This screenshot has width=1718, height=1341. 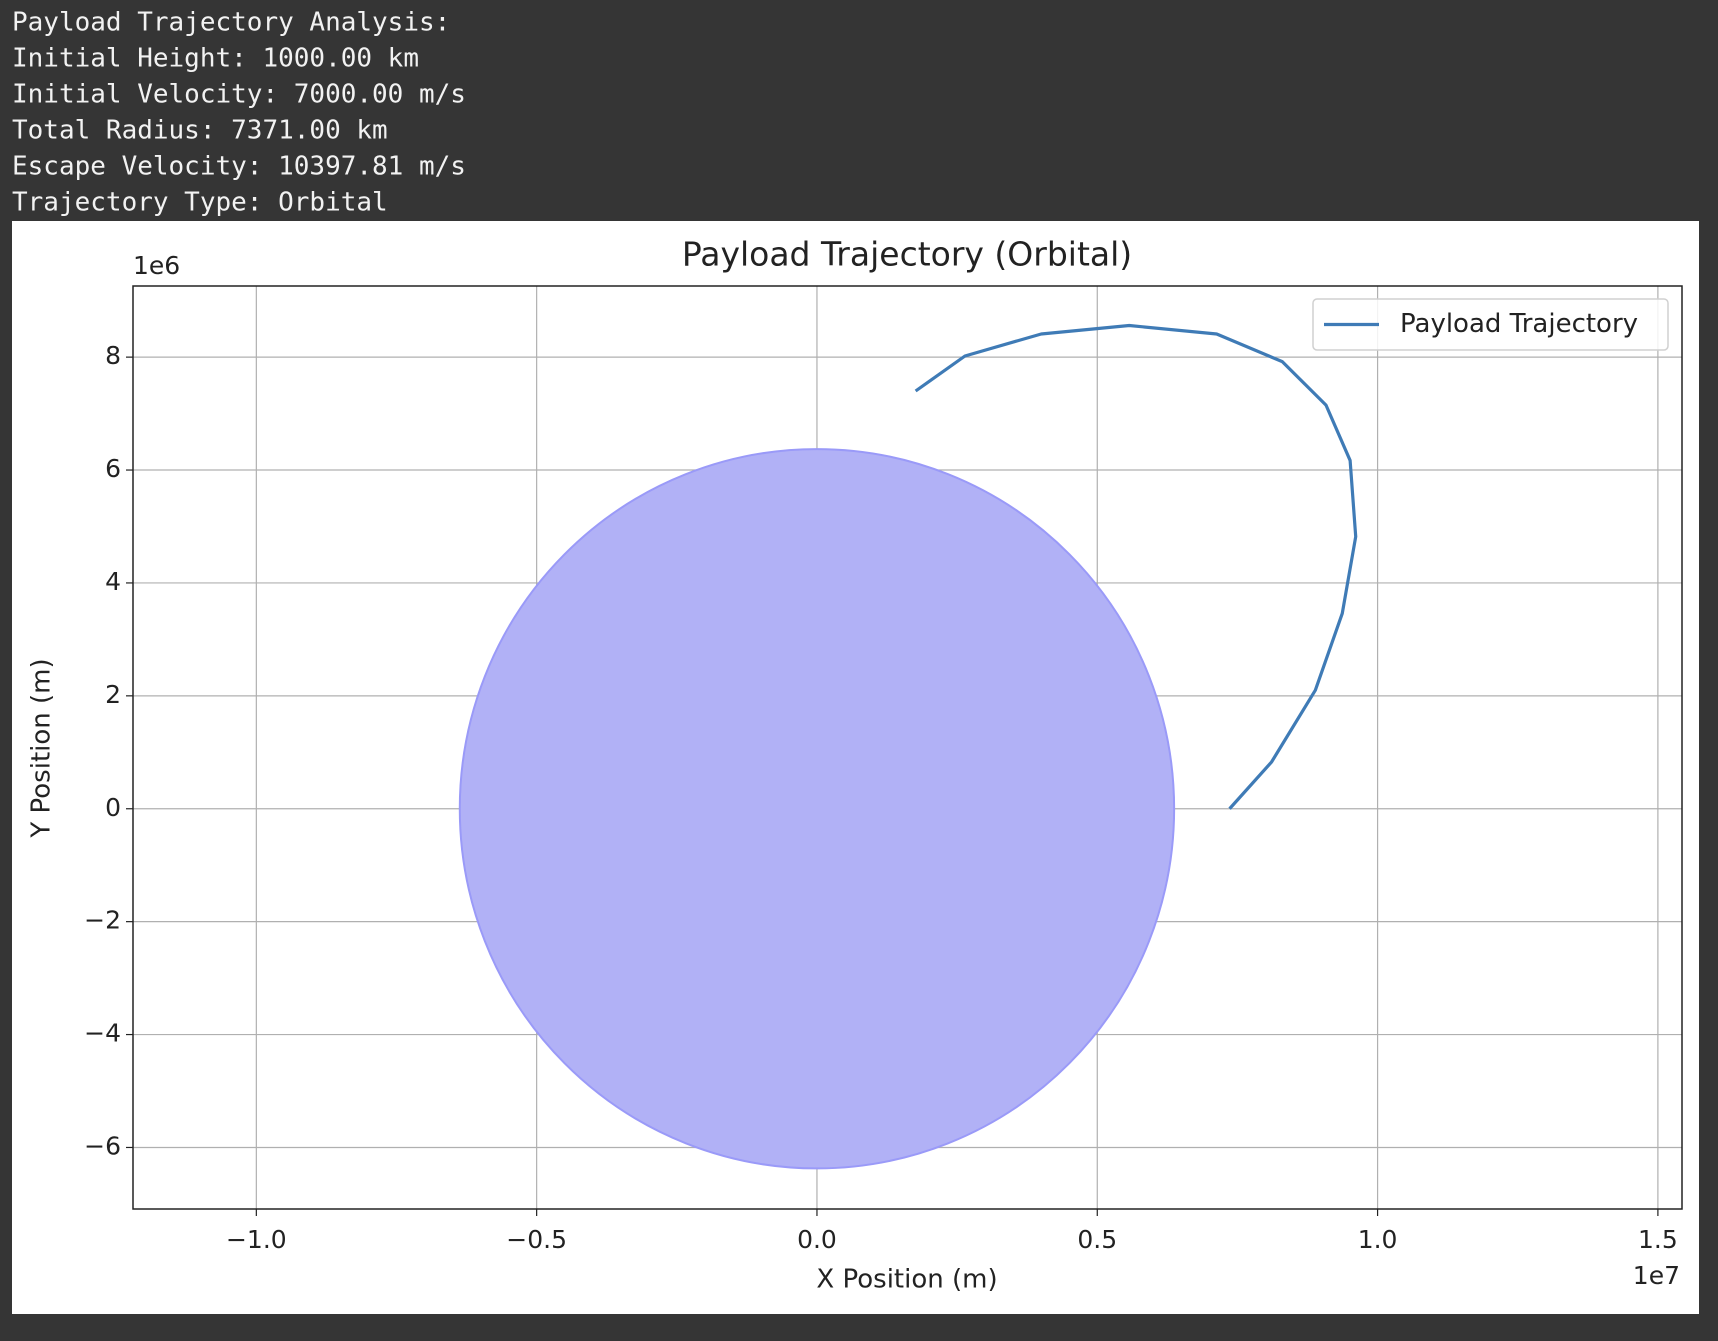 What do you see at coordinates (102, 920) in the screenshot?
I see `y-tick-label: −2` at bounding box center [102, 920].